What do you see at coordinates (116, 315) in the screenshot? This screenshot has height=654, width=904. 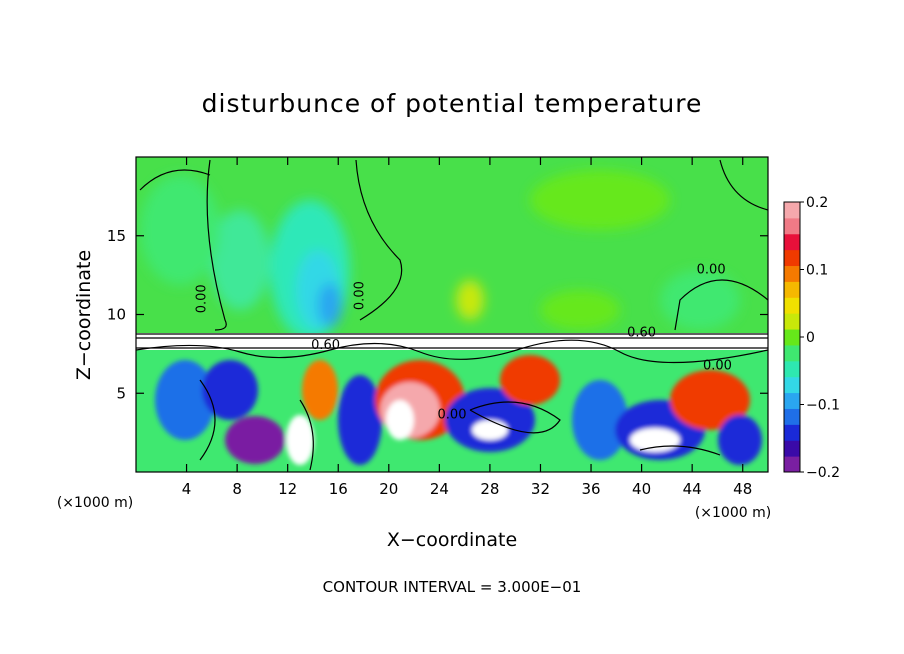 I see `y-tick-label: 10` at bounding box center [116, 315].